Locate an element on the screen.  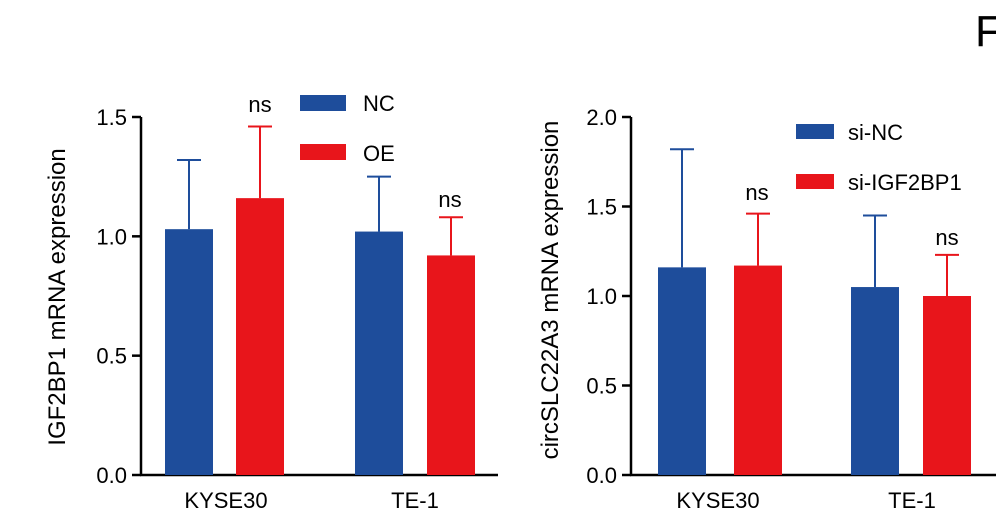
legend-label-si-igf2bp1: si-IGF2BP1 is located at coordinates (905, 182).